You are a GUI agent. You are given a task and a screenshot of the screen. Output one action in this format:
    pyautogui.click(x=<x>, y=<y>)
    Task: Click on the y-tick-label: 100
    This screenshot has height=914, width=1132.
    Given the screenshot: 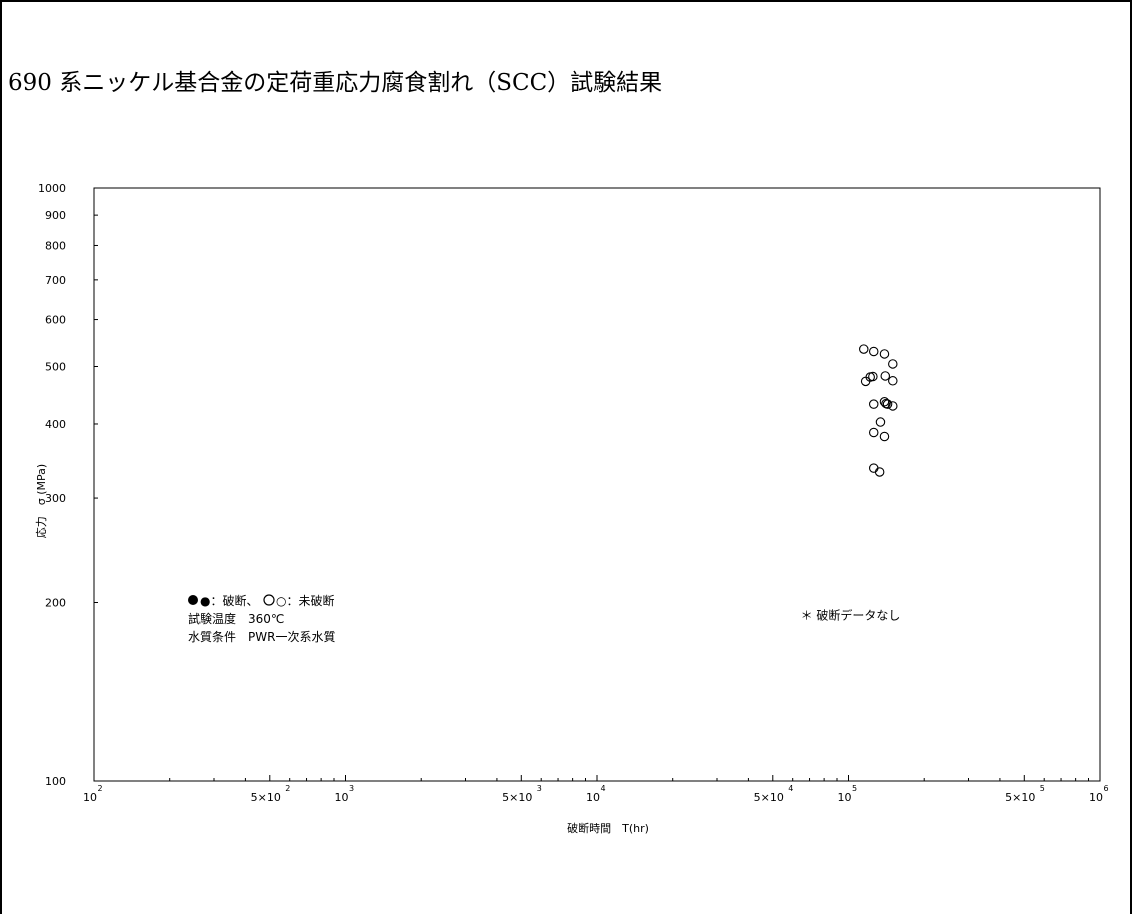 What is the action you would take?
    pyautogui.click(x=55, y=781)
    